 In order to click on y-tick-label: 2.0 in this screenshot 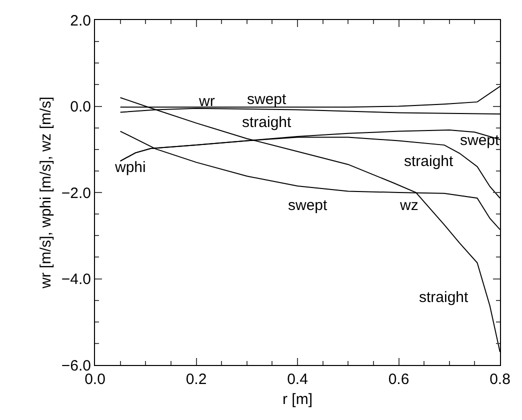, I will do `click(80, 21)`.